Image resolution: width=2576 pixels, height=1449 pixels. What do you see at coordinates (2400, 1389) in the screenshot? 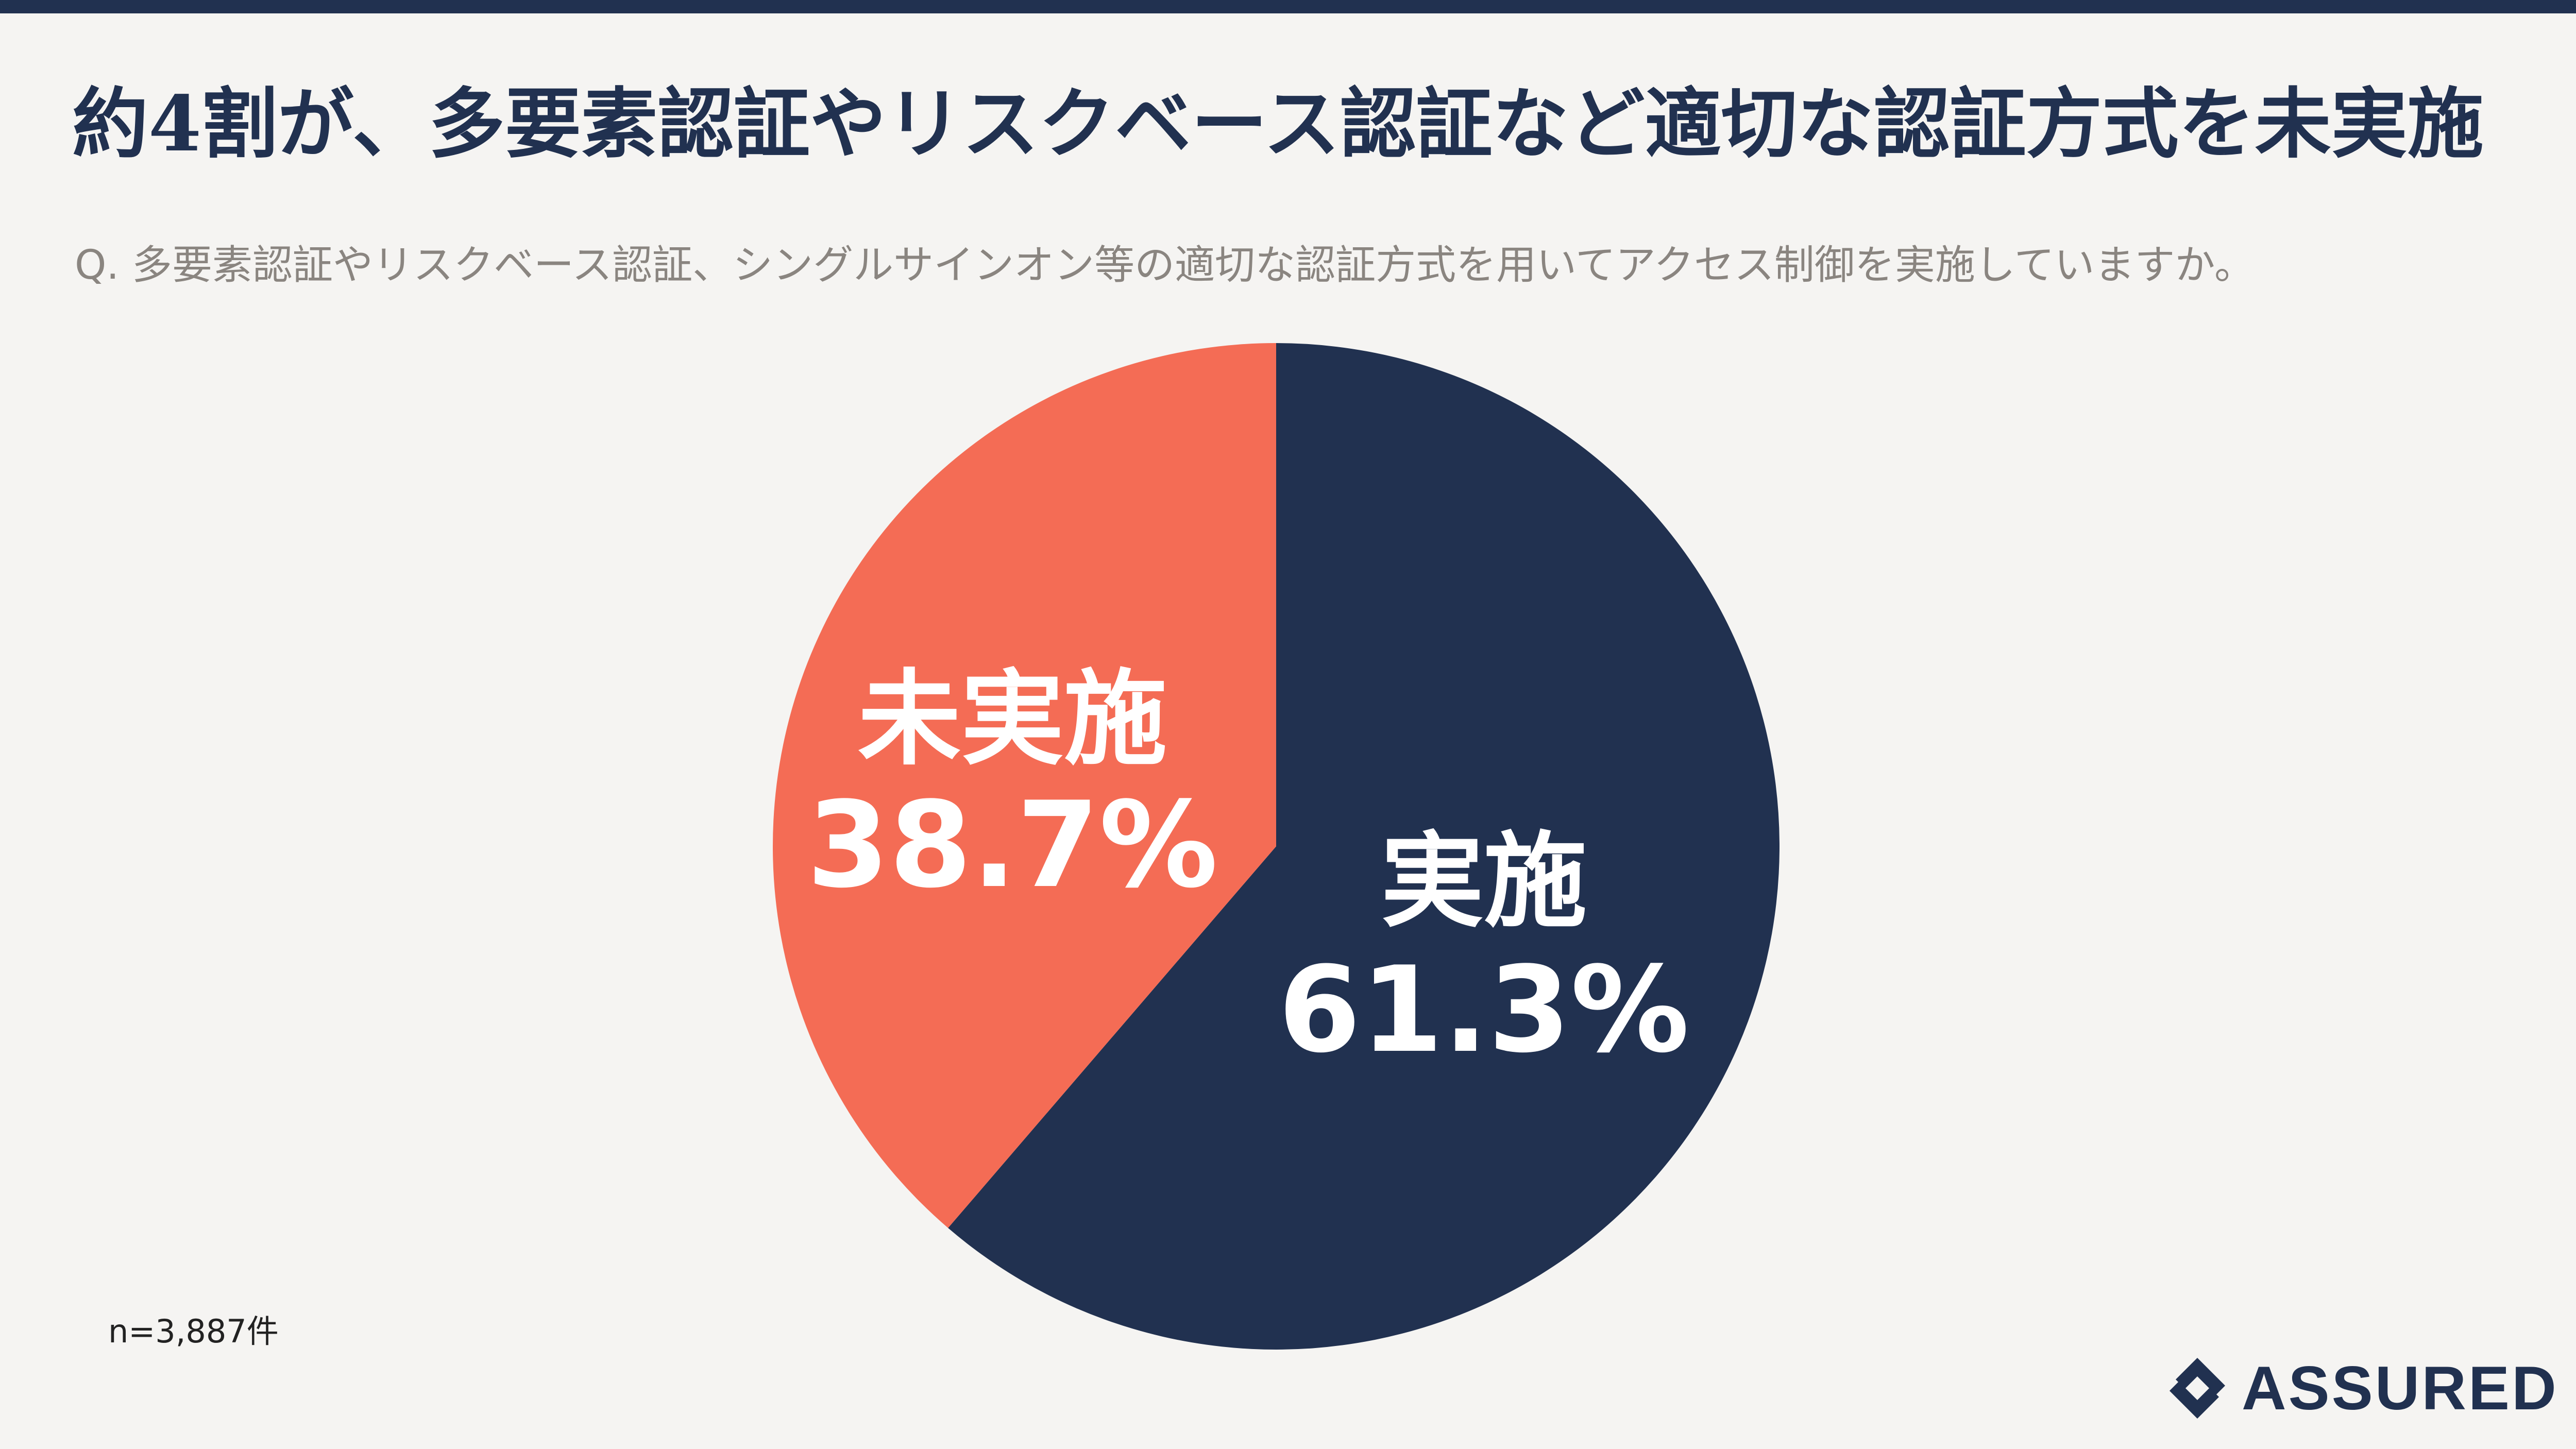
I see `brand-name: ASSURED` at bounding box center [2400, 1389].